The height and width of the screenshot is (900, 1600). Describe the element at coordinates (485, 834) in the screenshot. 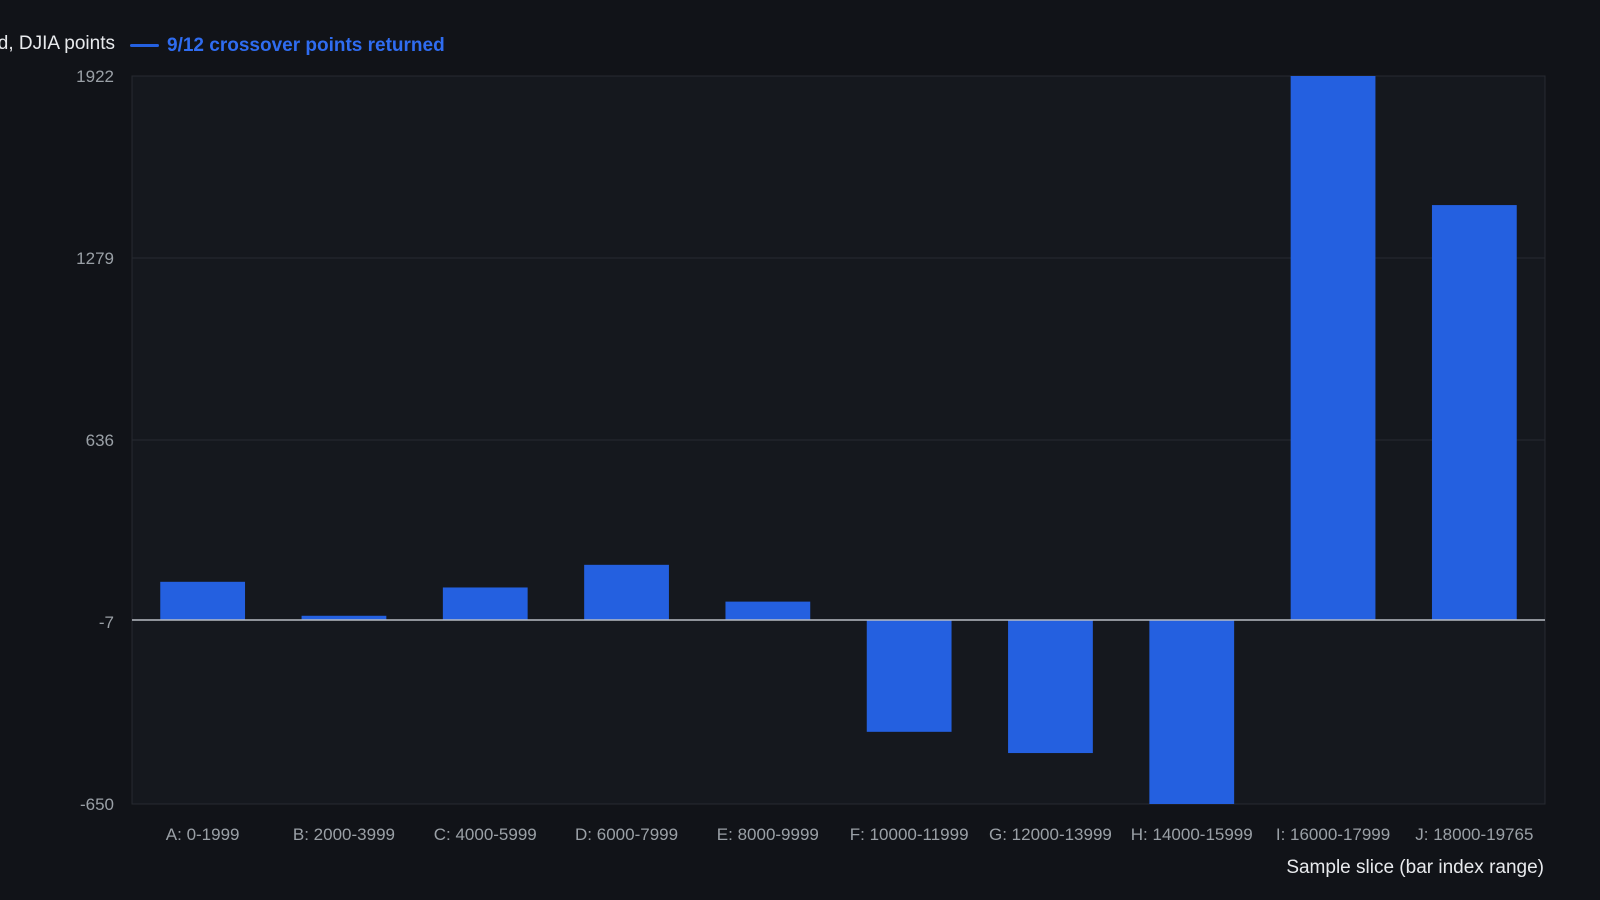

I see `x-tick-label: C: 4000-5999` at that location.